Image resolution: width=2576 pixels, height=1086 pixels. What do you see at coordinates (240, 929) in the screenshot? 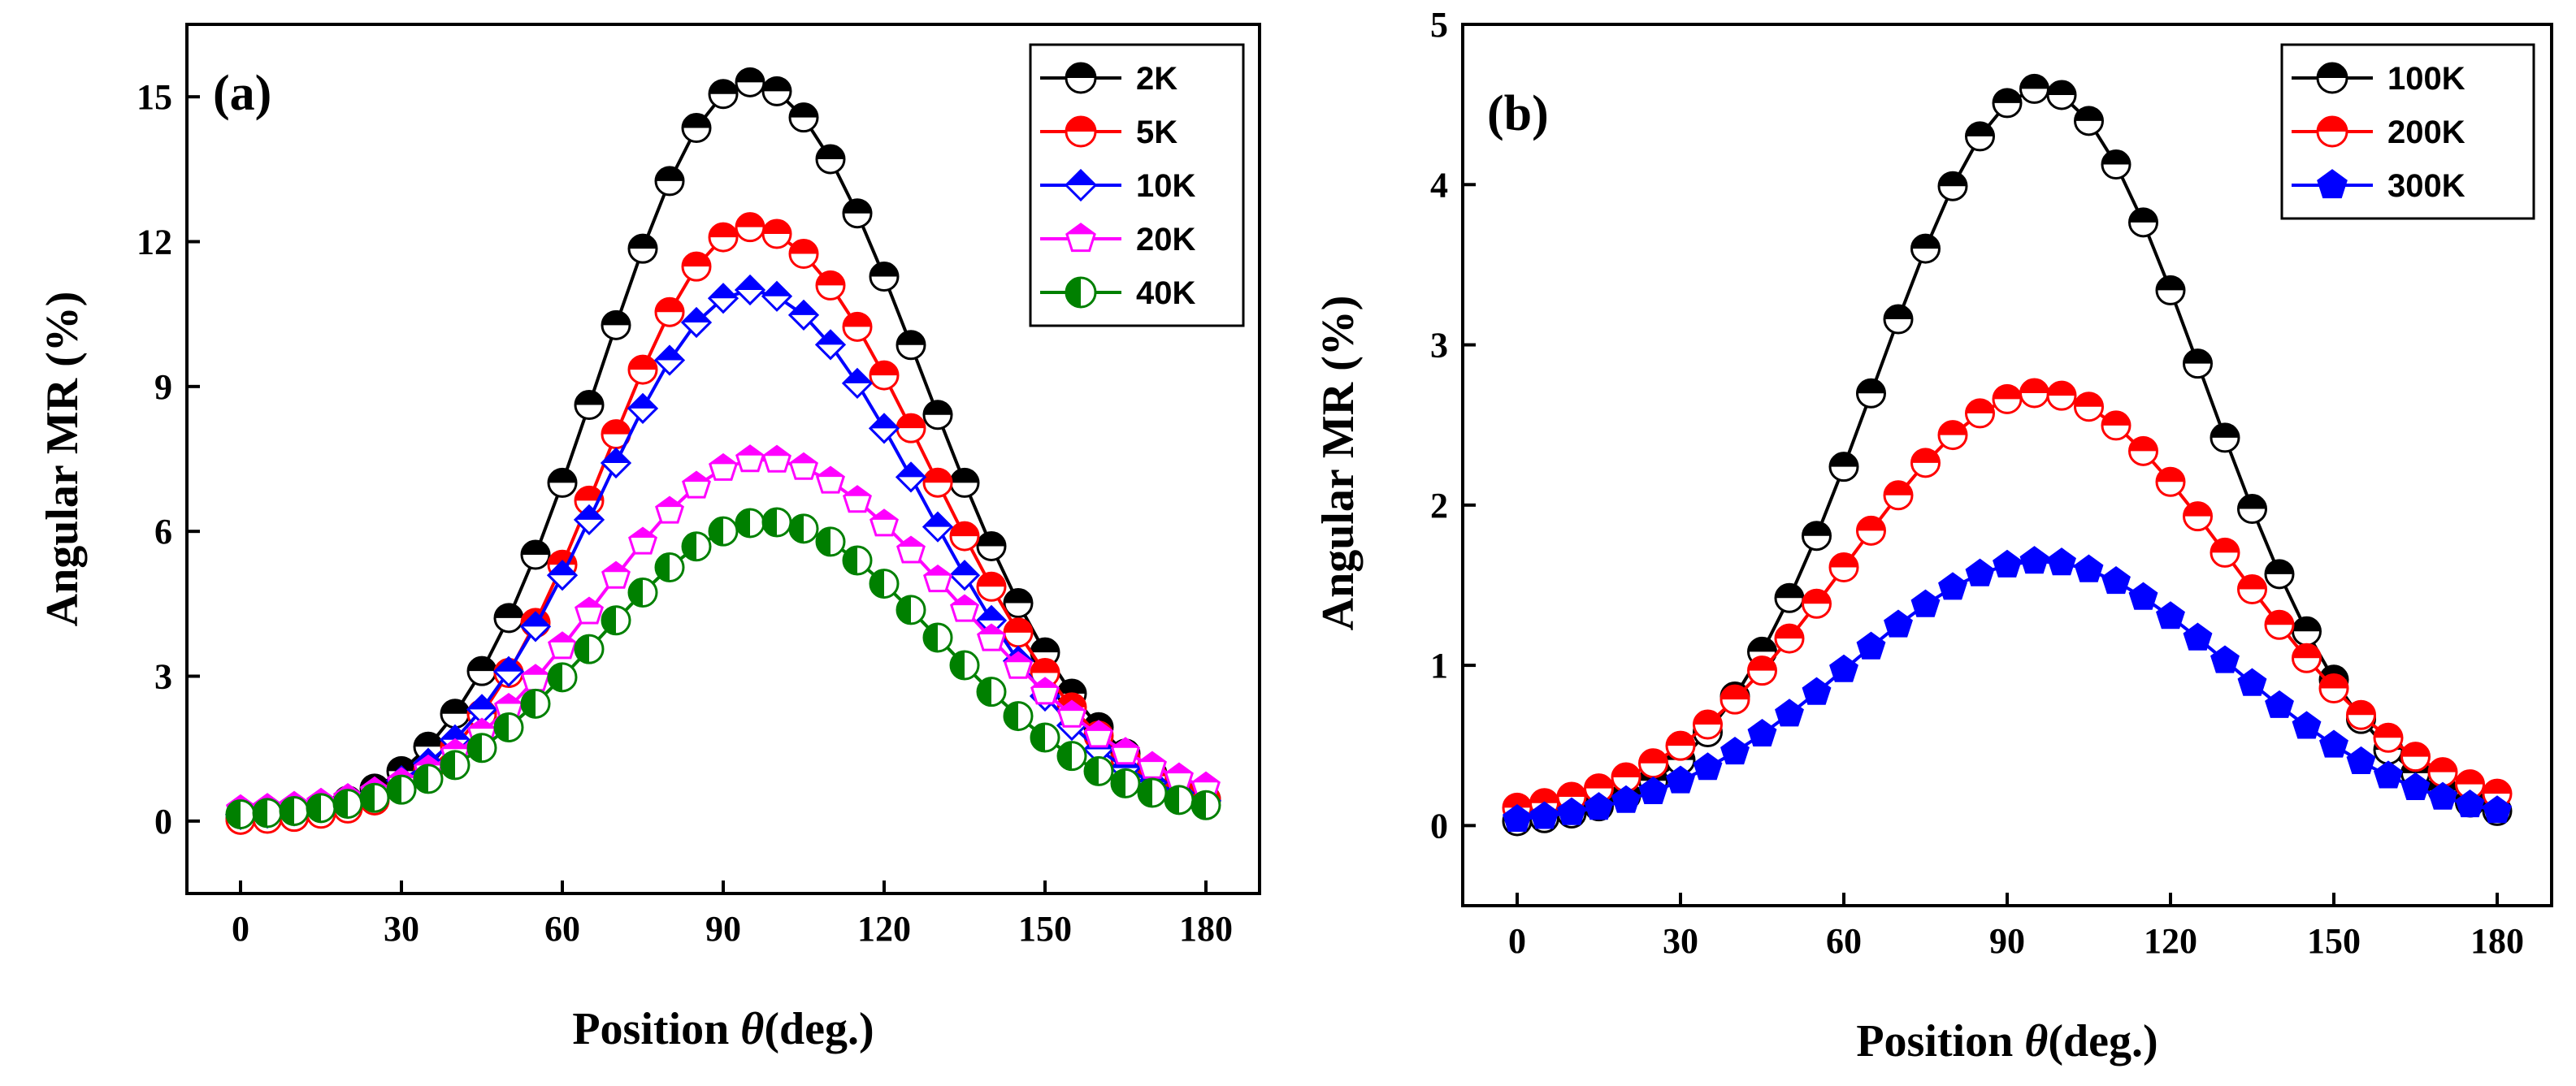
I see `panel-a-xtick-label: 0` at bounding box center [240, 929].